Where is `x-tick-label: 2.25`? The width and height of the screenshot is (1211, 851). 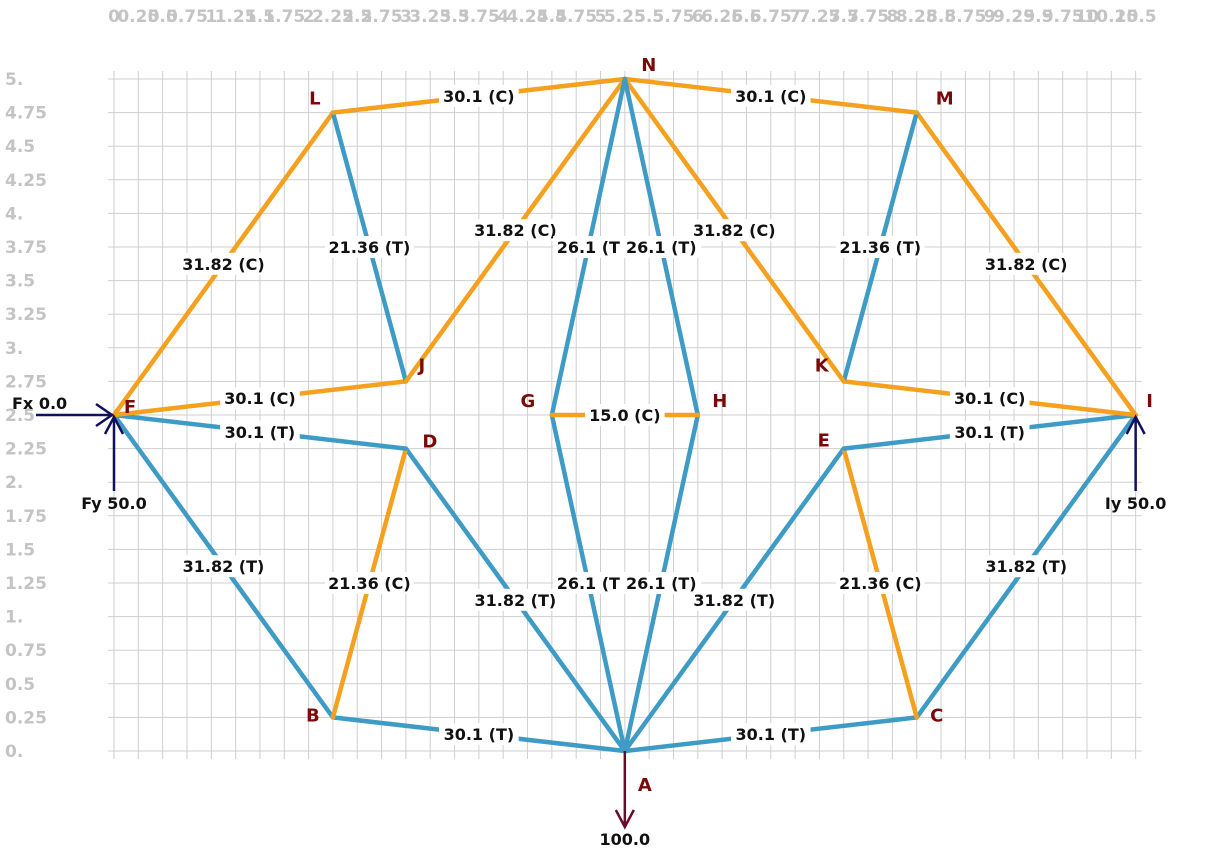 x-tick-label: 2.25 is located at coordinates (333, 17).